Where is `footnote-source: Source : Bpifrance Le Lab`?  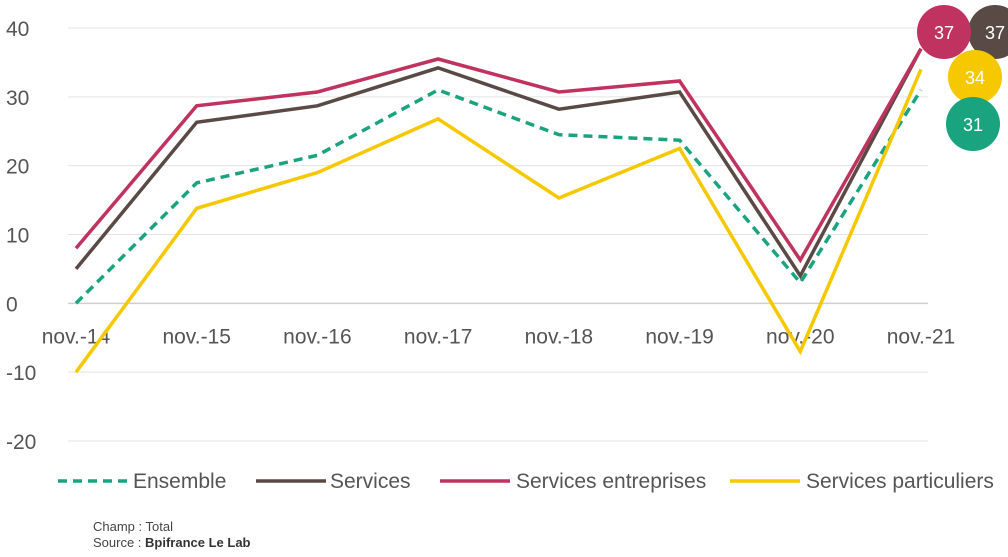
footnote-source: Source : Bpifrance Le Lab is located at coordinates (172, 543).